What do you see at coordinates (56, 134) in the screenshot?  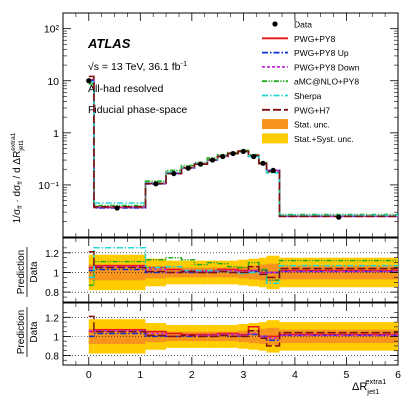 I see `main-y-tick-label: 1` at bounding box center [56, 134].